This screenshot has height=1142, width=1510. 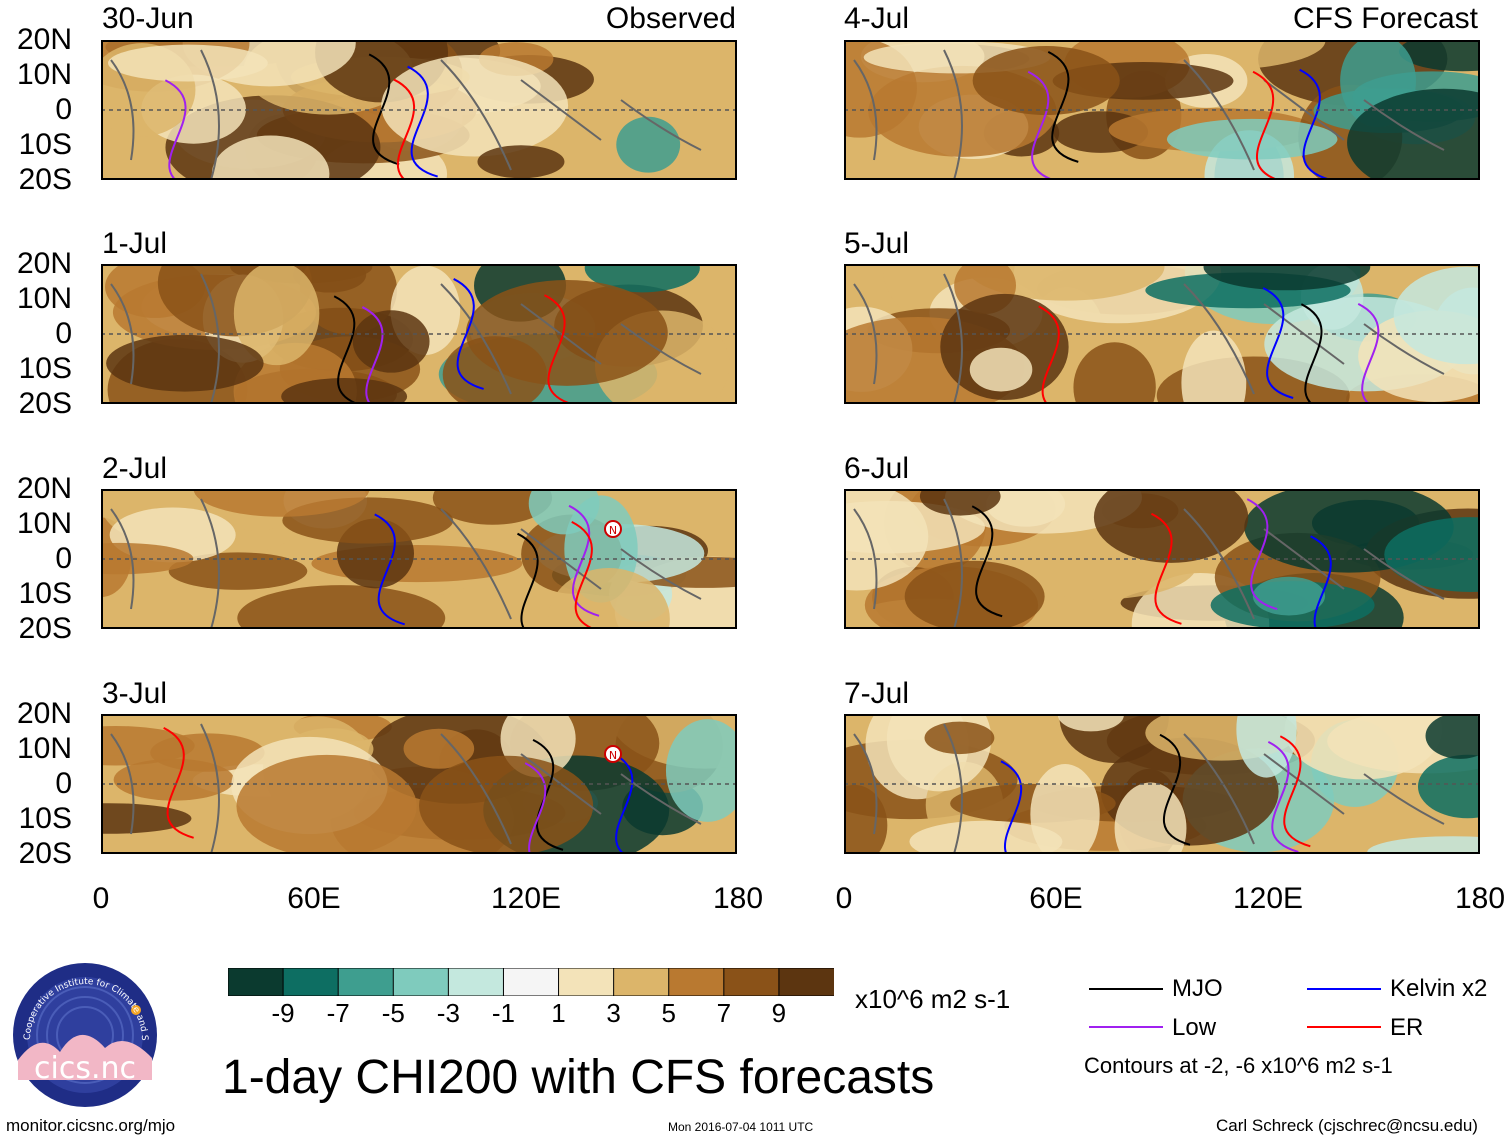 I want to click on panel-mode-observed: Observed, so click(x=670, y=18).